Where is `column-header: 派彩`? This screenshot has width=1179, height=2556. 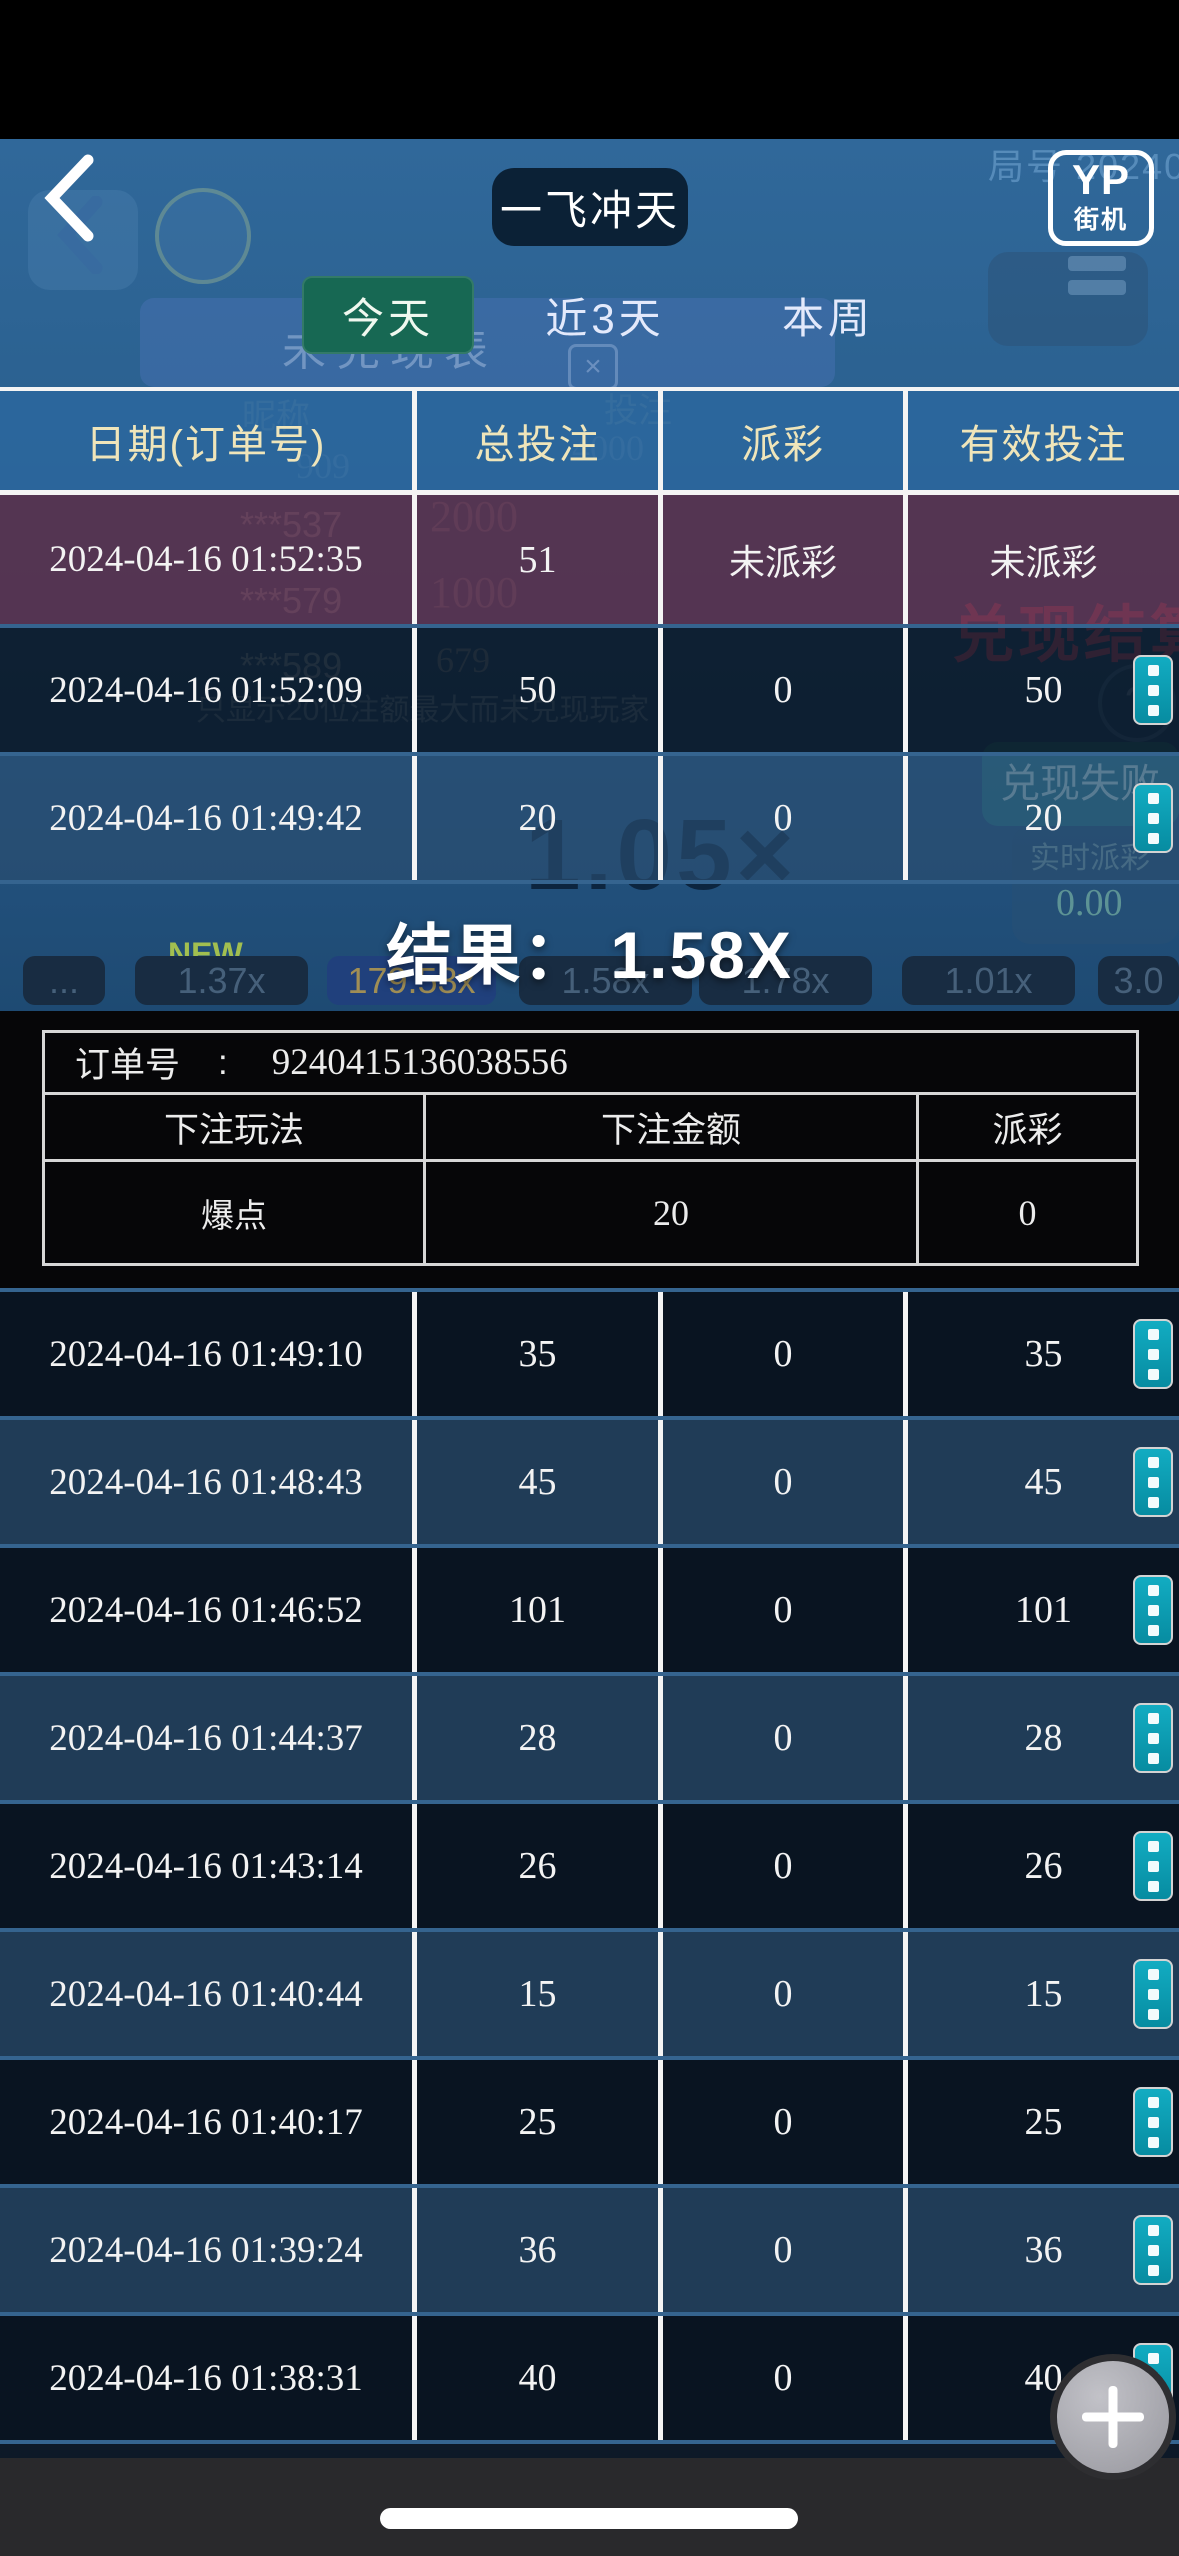
column-header: 派彩 is located at coordinates (785, 440).